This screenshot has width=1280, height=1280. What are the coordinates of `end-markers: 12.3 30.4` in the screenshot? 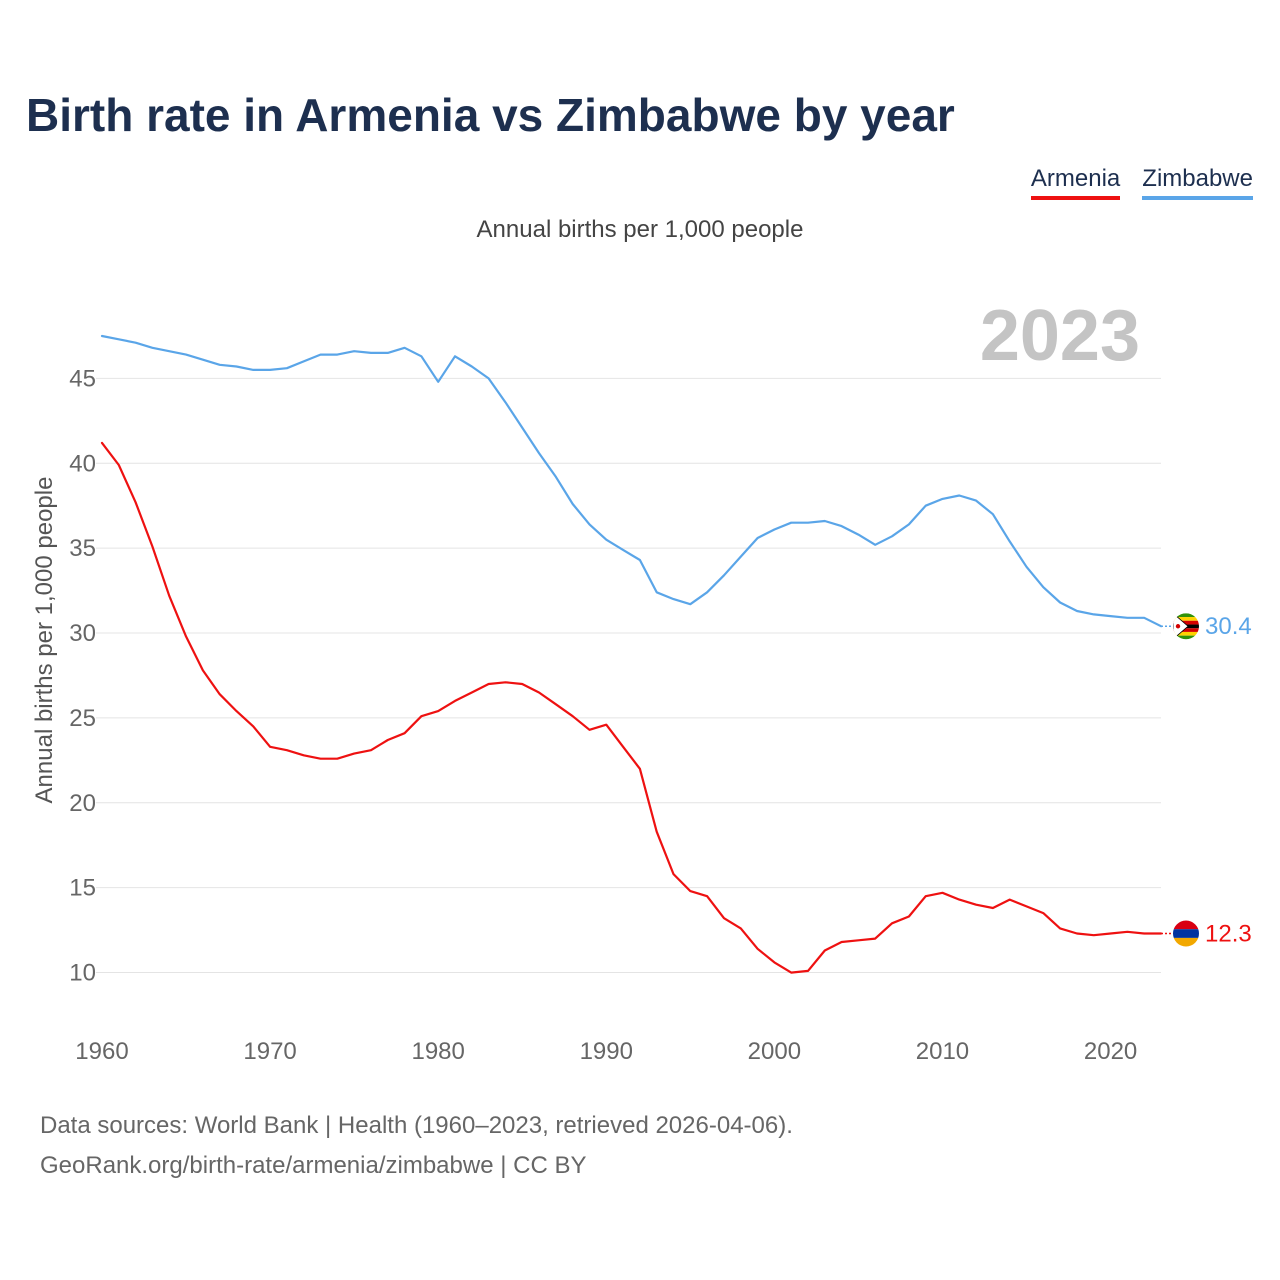 It's located at (1212, 780).